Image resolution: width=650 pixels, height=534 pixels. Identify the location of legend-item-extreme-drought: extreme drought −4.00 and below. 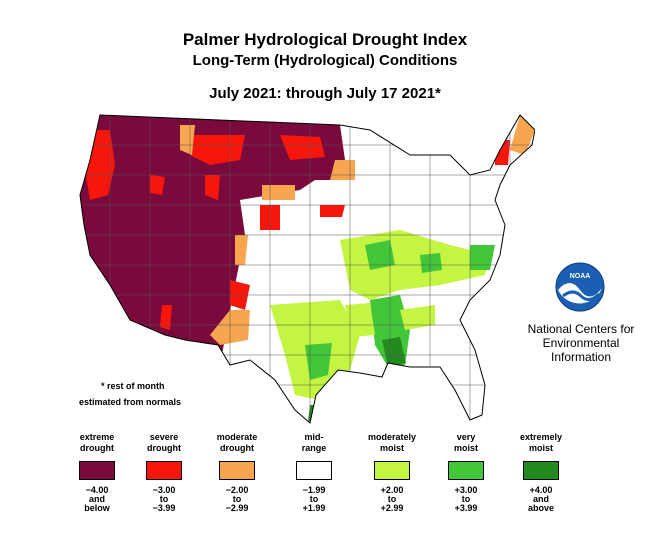
(97, 471).